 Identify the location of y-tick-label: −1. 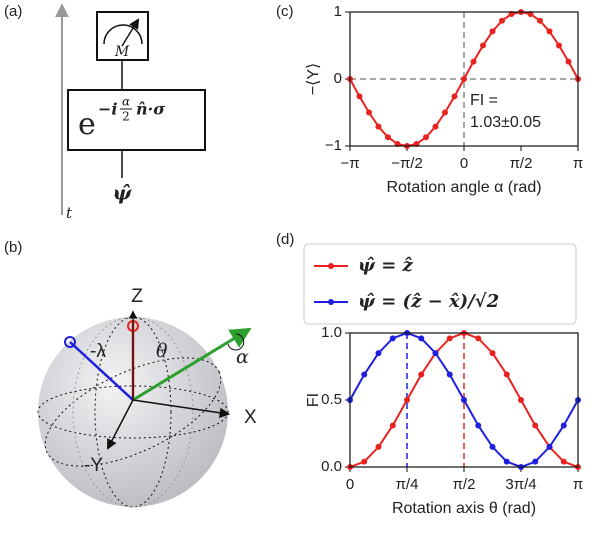
(333, 145).